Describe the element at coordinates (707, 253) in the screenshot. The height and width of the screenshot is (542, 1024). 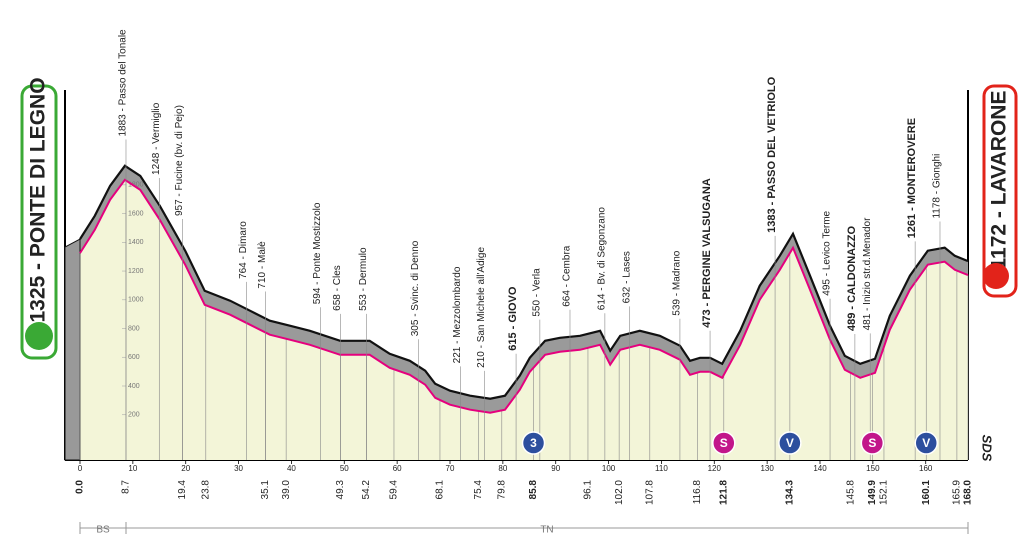
I see `waypoint-label: 473 - PERGINE VALSUGANA` at that location.